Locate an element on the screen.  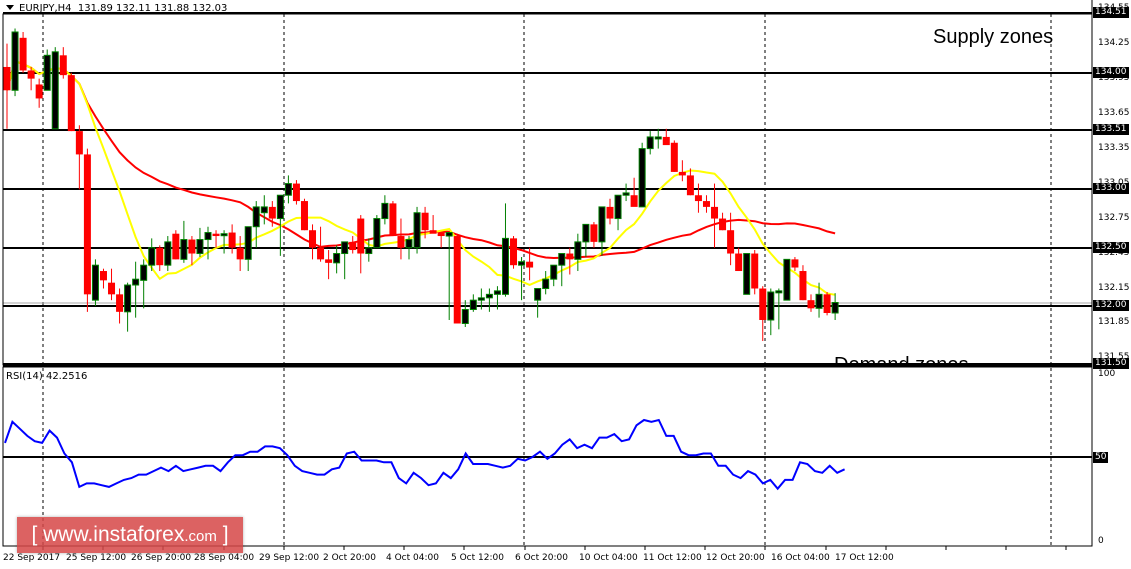
price-level-tag: 133.51 is located at coordinates (1111, 129).